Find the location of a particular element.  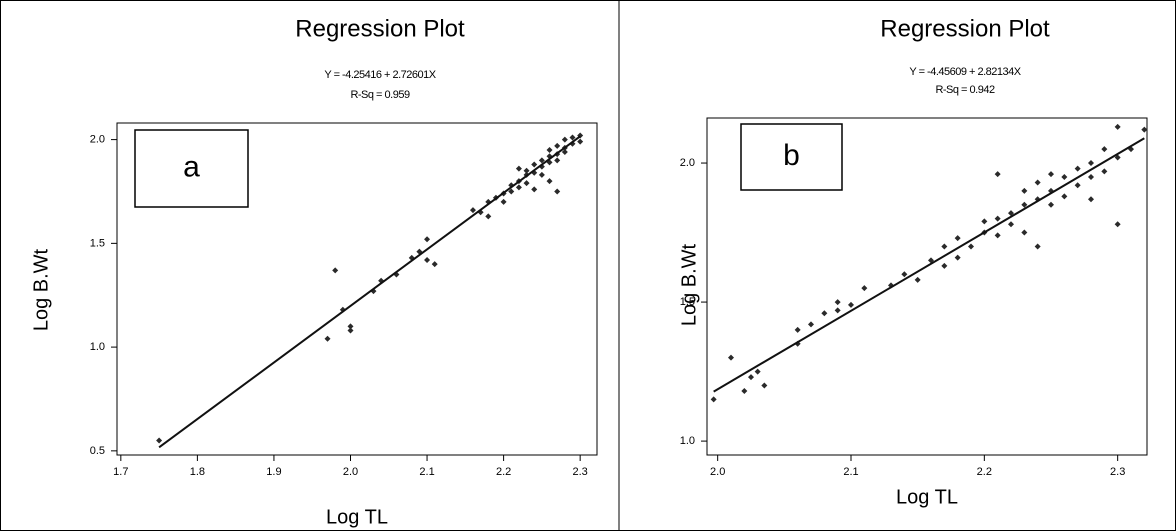

equation: Y = -4.45609 + 2.82134X is located at coordinates (965, 72).